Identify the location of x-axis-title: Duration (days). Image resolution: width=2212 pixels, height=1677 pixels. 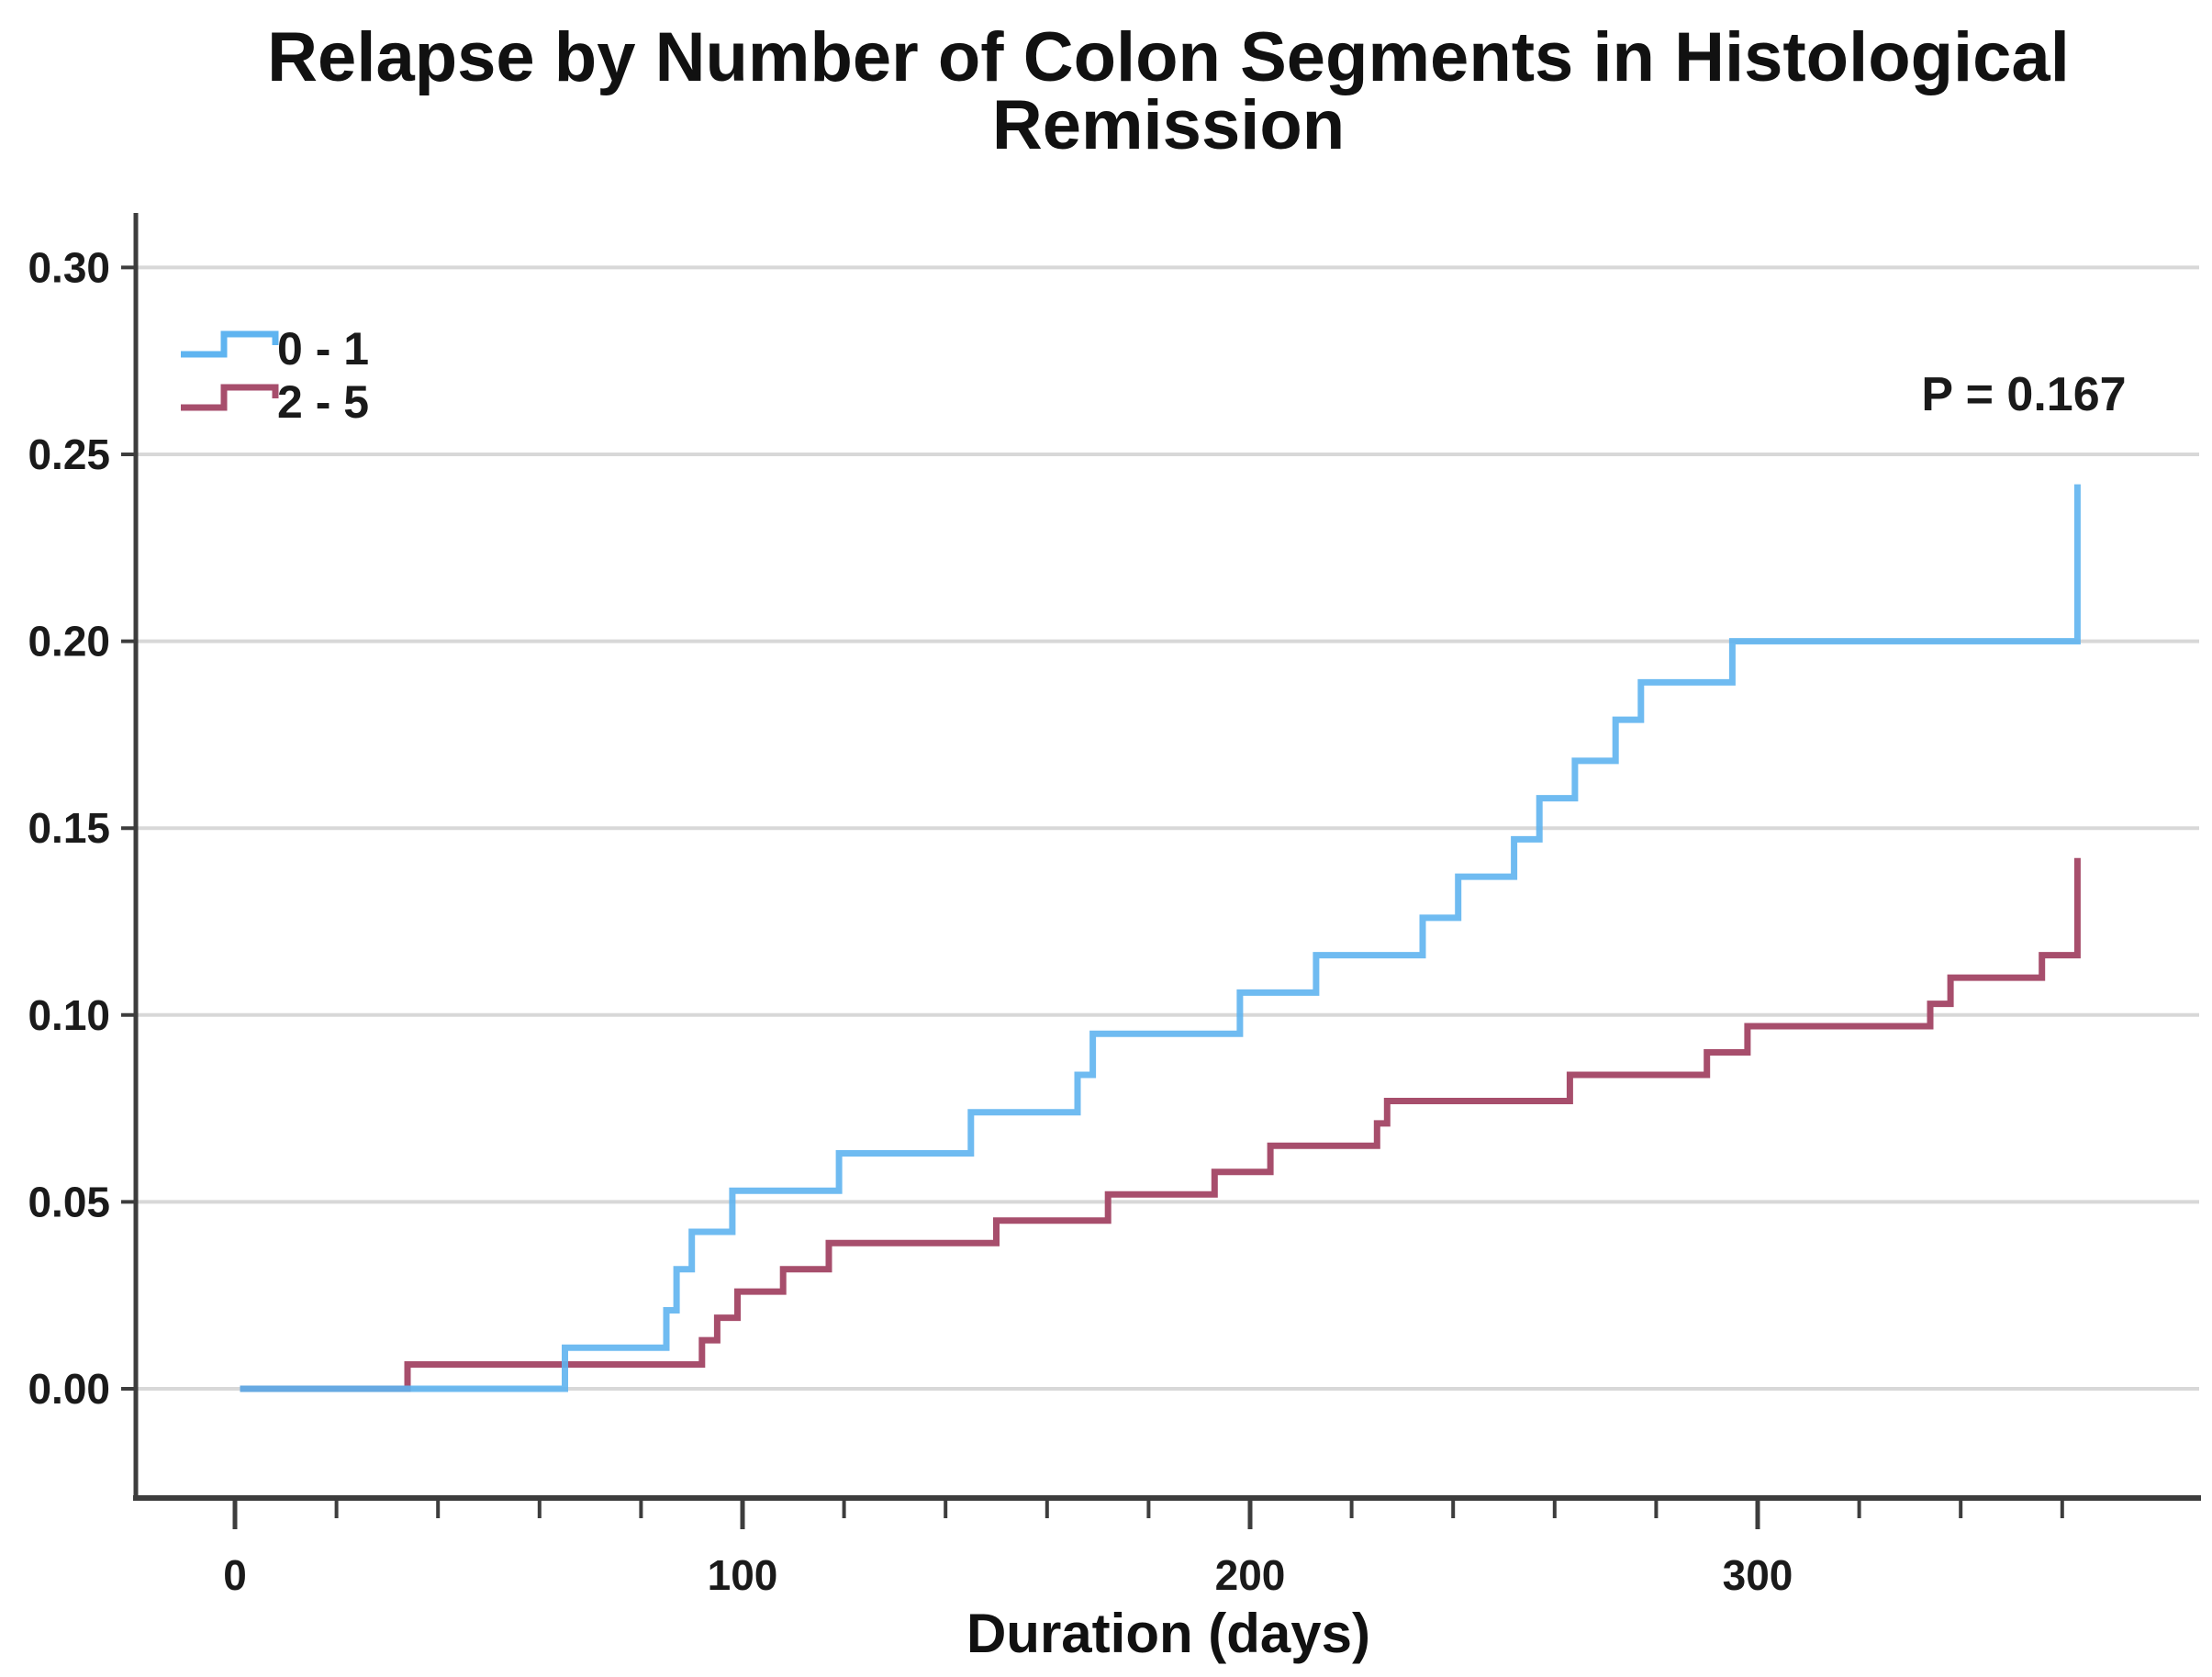
(1168, 1633).